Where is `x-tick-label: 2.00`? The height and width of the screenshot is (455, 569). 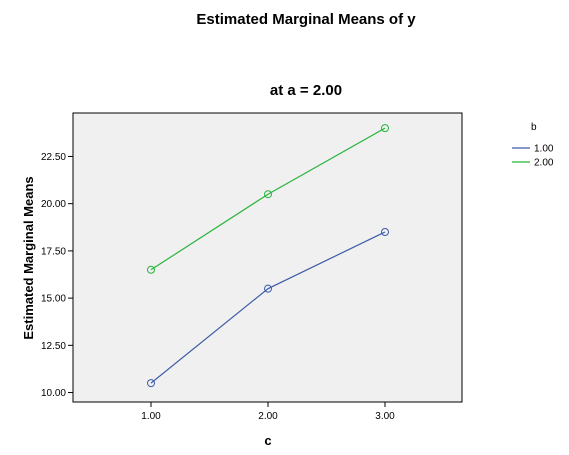 x-tick-label: 2.00 is located at coordinates (268, 416).